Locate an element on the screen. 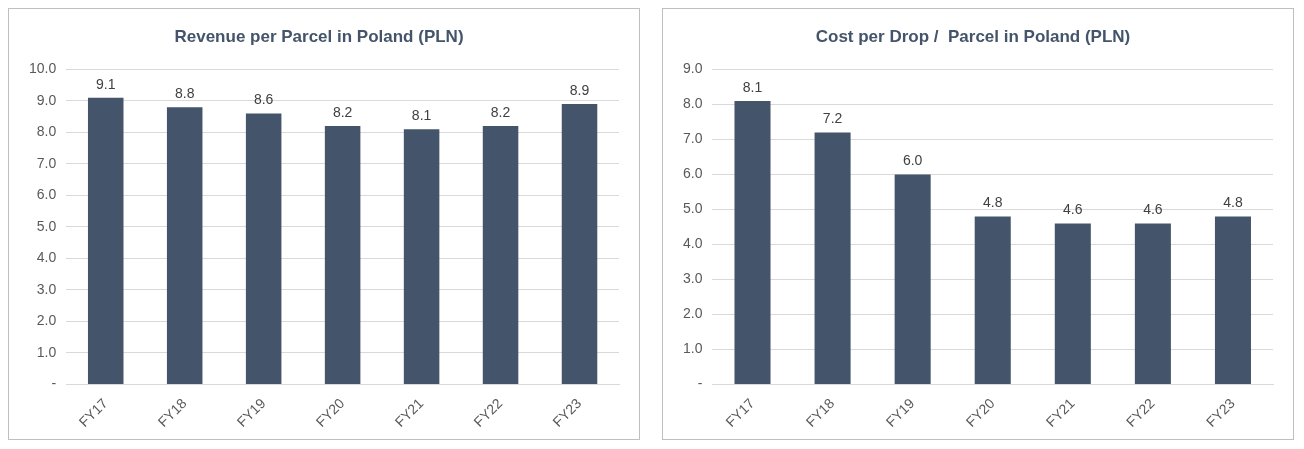 The height and width of the screenshot is (449, 1304). data-label: 6.0 is located at coordinates (912, 160).